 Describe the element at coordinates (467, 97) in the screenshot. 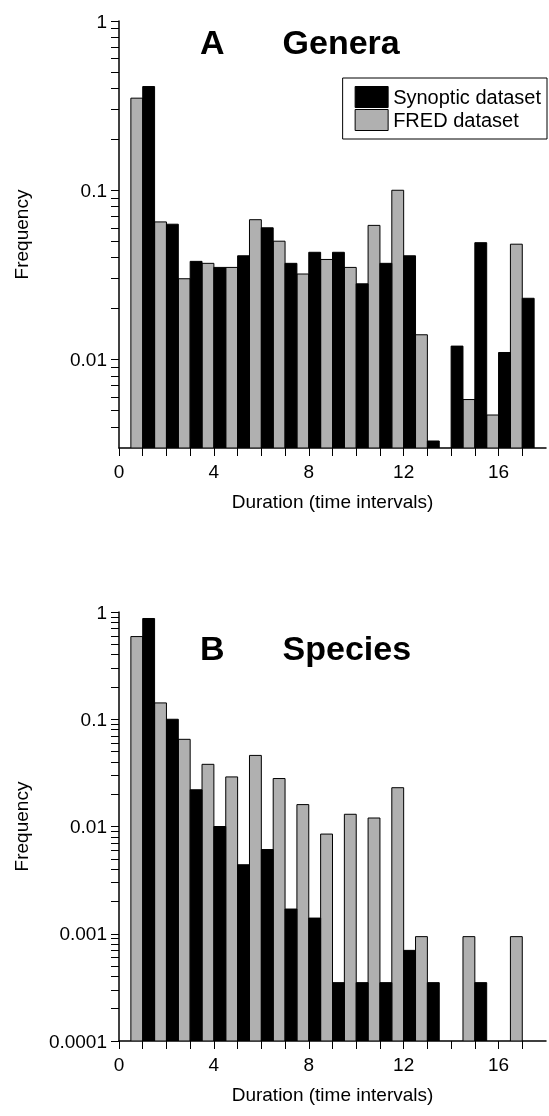

I see `legend-label: Synoptic dataset` at that location.